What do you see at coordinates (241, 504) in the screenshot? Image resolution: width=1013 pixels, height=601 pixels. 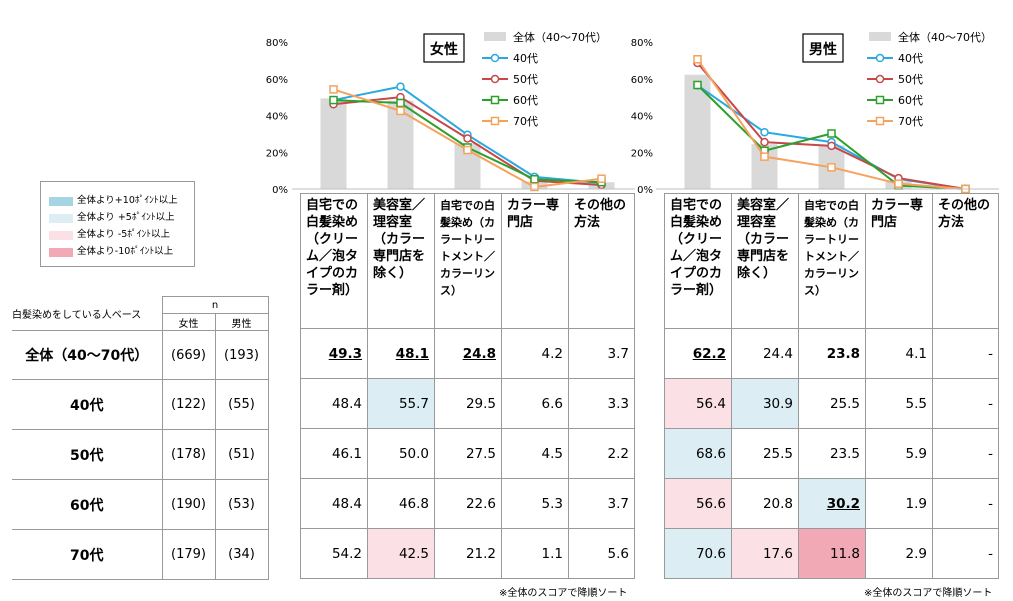 I see `n-male: (53)` at bounding box center [241, 504].